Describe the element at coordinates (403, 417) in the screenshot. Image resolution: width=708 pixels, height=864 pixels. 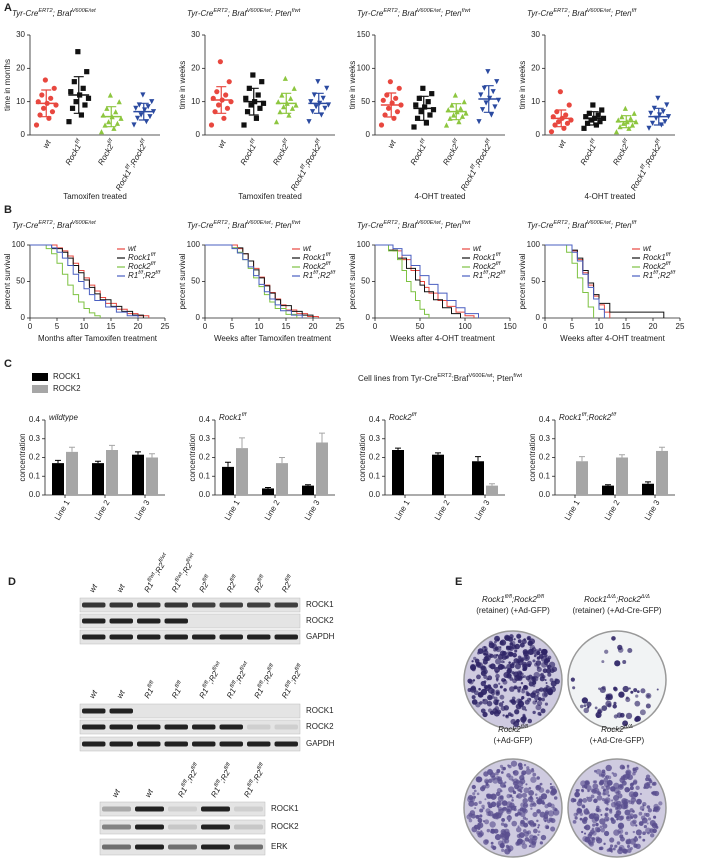
I see `chart-title: Rock2f/f` at that location.